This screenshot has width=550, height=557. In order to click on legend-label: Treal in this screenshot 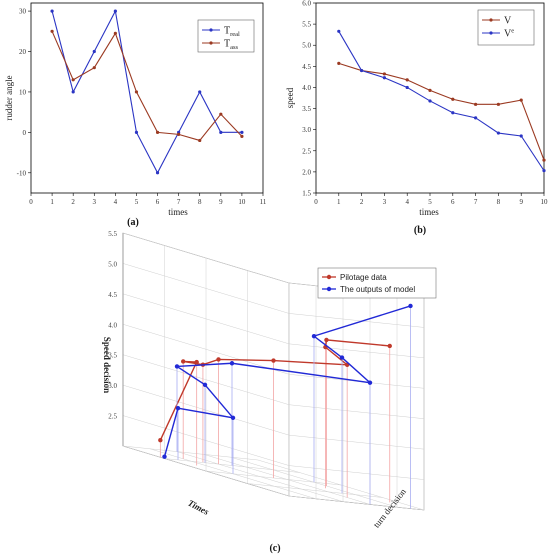, I will do `click(232, 32)`.